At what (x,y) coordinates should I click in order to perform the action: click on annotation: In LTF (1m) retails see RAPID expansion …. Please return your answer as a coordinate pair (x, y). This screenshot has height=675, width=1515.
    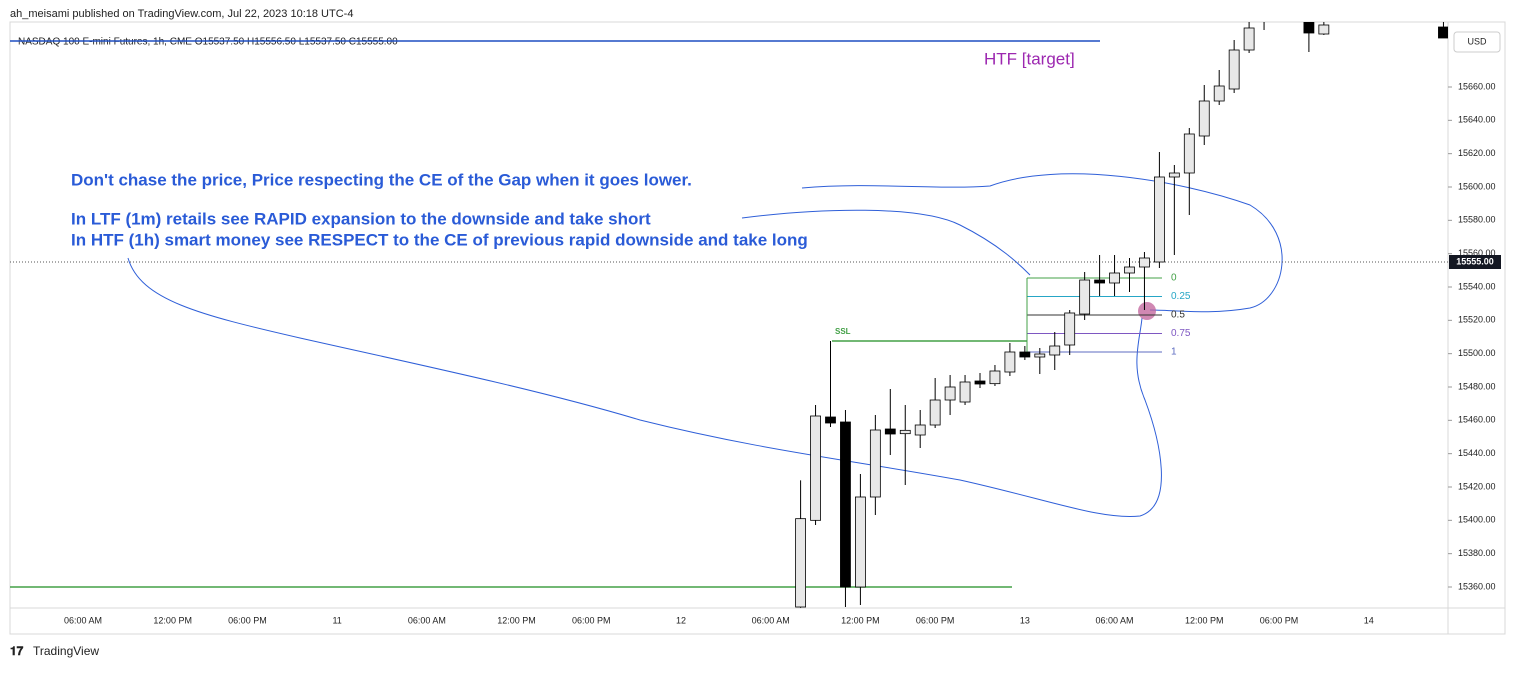
    Looking at the image, I should click on (361, 218).